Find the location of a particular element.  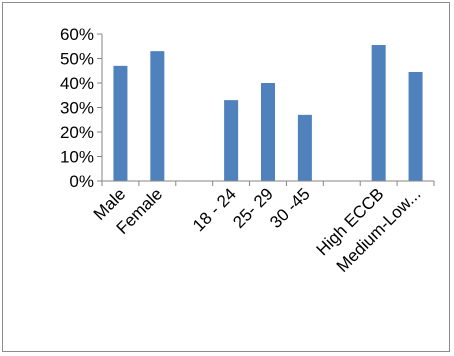

y-tick-label: 30% is located at coordinates (77, 108).